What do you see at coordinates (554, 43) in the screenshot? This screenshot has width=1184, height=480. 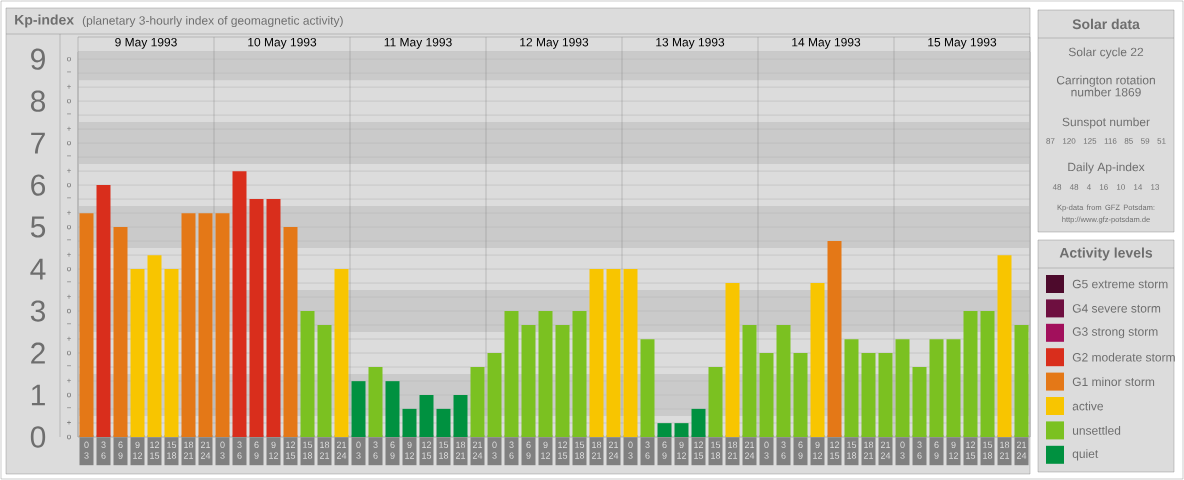 I see `text: 12 May 1993` at bounding box center [554, 43].